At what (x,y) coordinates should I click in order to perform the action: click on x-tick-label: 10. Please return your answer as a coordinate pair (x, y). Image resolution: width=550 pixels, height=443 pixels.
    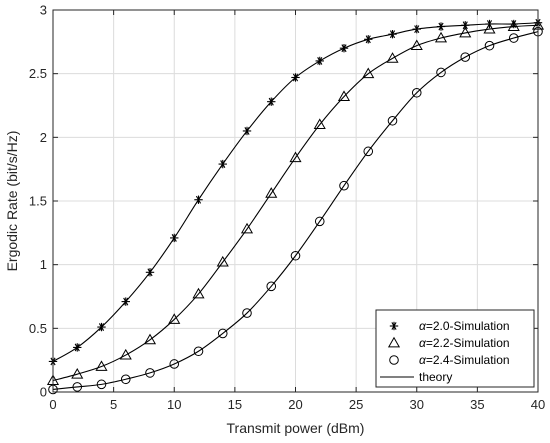
    Looking at the image, I should click on (174, 404).